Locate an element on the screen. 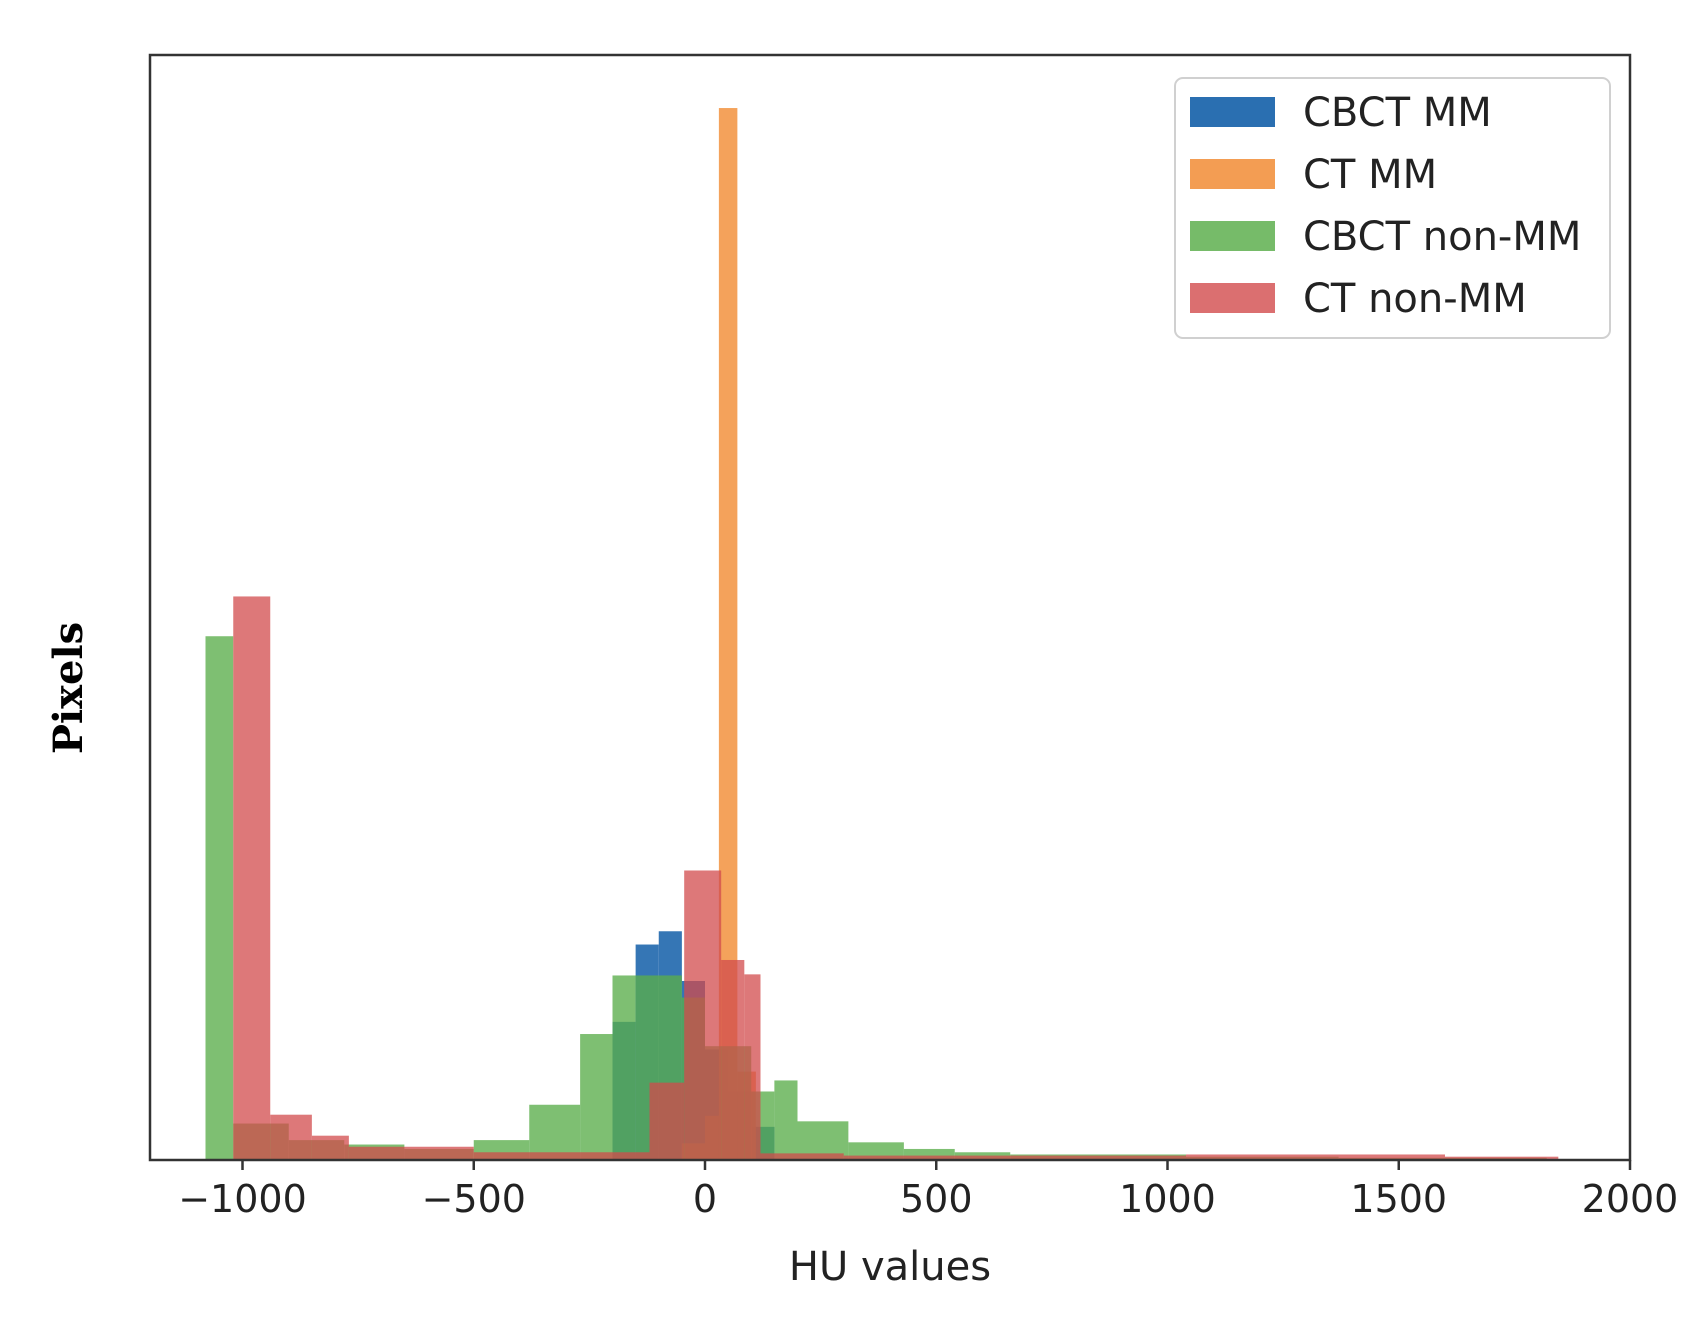 This screenshot has width=1700, height=1323. y-axis-label: Pixels is located at coordinates (68, 688).